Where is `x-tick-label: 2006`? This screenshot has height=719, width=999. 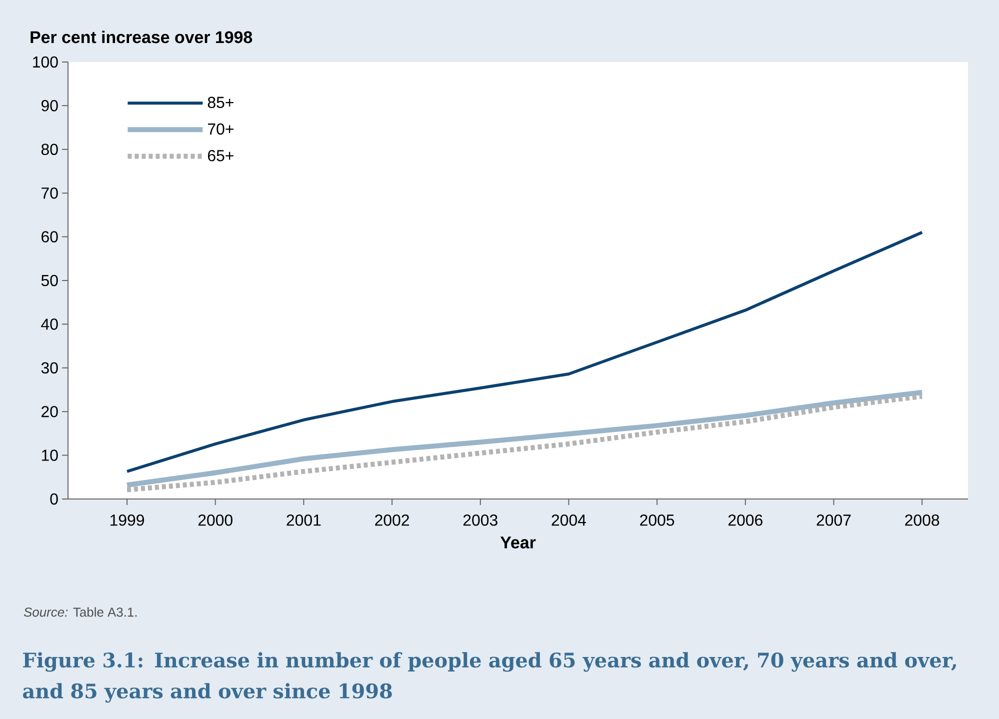
x-tick-label: 2006 is located at coordinates (745, 520).